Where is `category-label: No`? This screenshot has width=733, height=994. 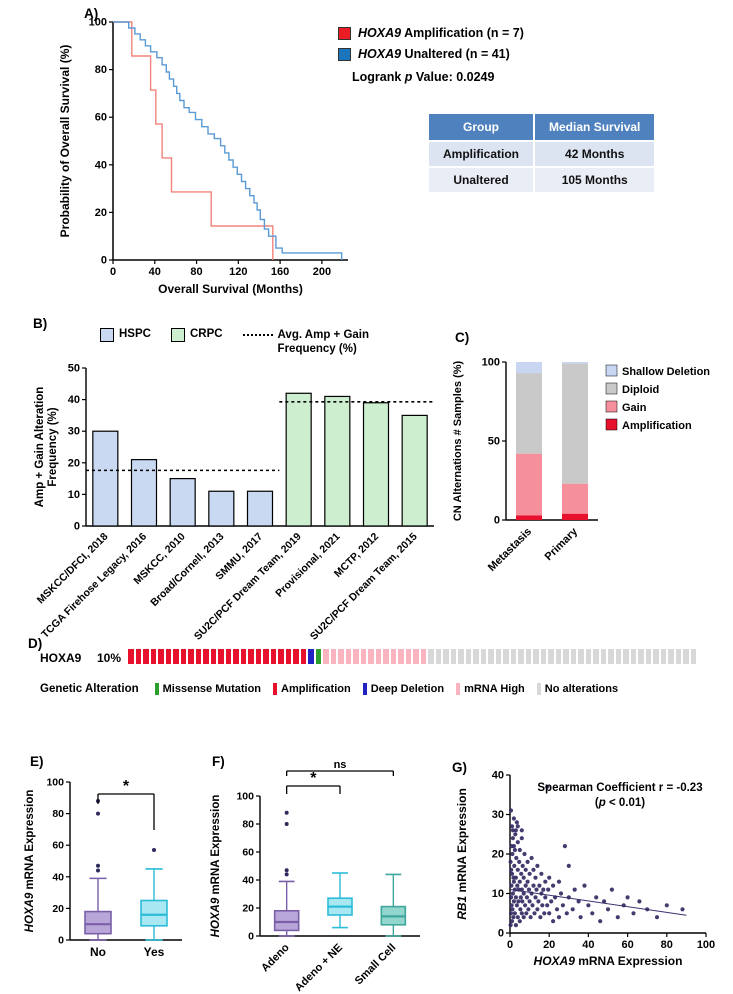 category-label: No is located at coordinates (98, 952).